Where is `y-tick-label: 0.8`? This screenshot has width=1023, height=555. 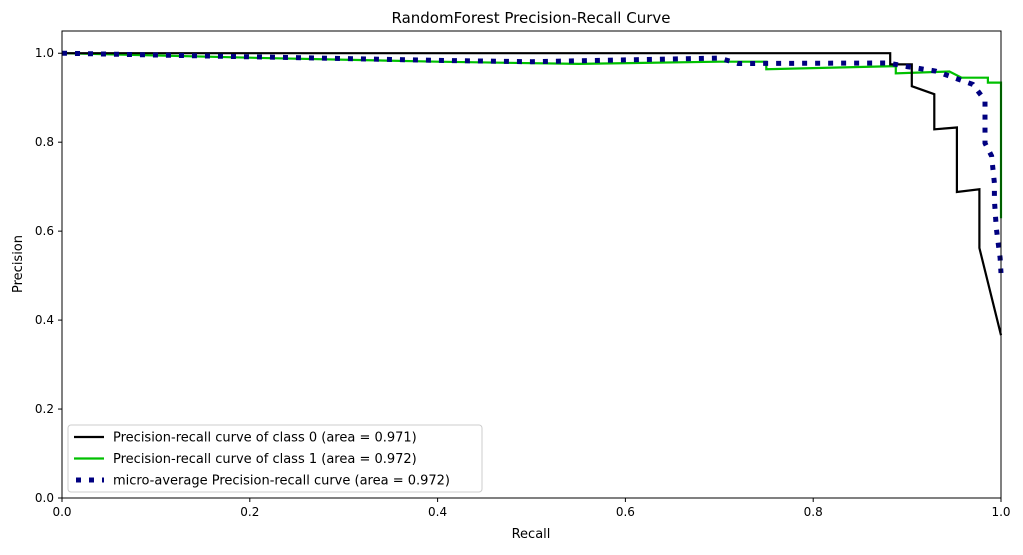 y-tick-label: 0.8 is located at coordinates (44, 142).